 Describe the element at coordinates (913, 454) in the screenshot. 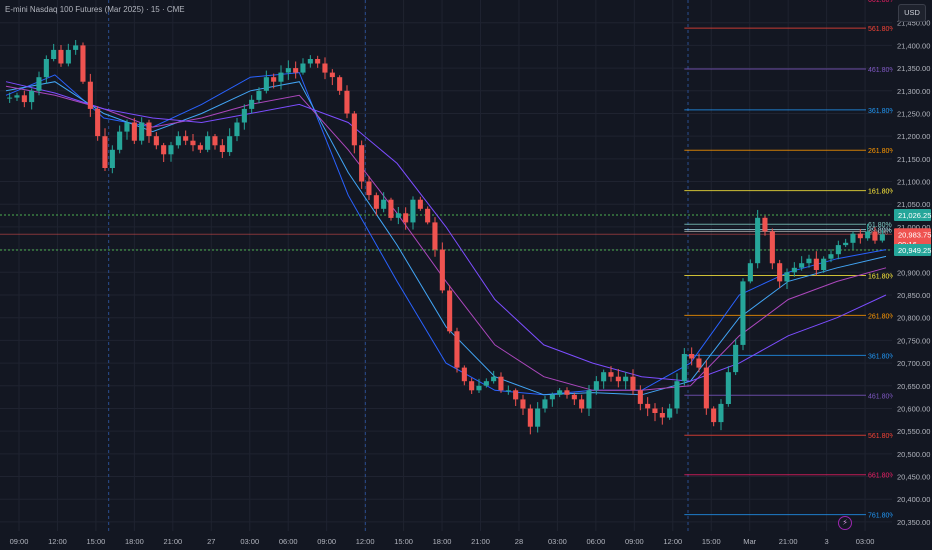

I see `price-tick-label: 20,500.00` at that location.